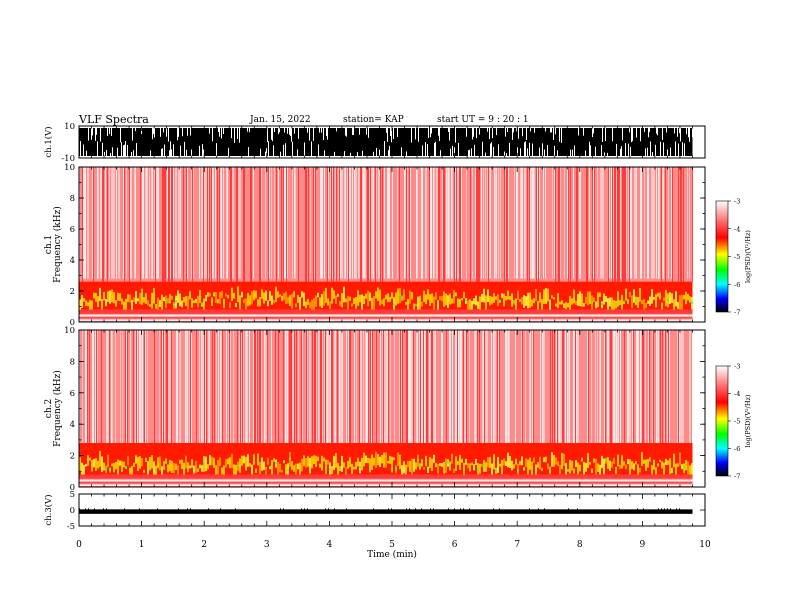 This screenshot has width=792, height=612. What do you see at coordinates (72, 230) in the screenshot?
I see `panel-2-ytick-label: 6` at bounding box center [72, 230].